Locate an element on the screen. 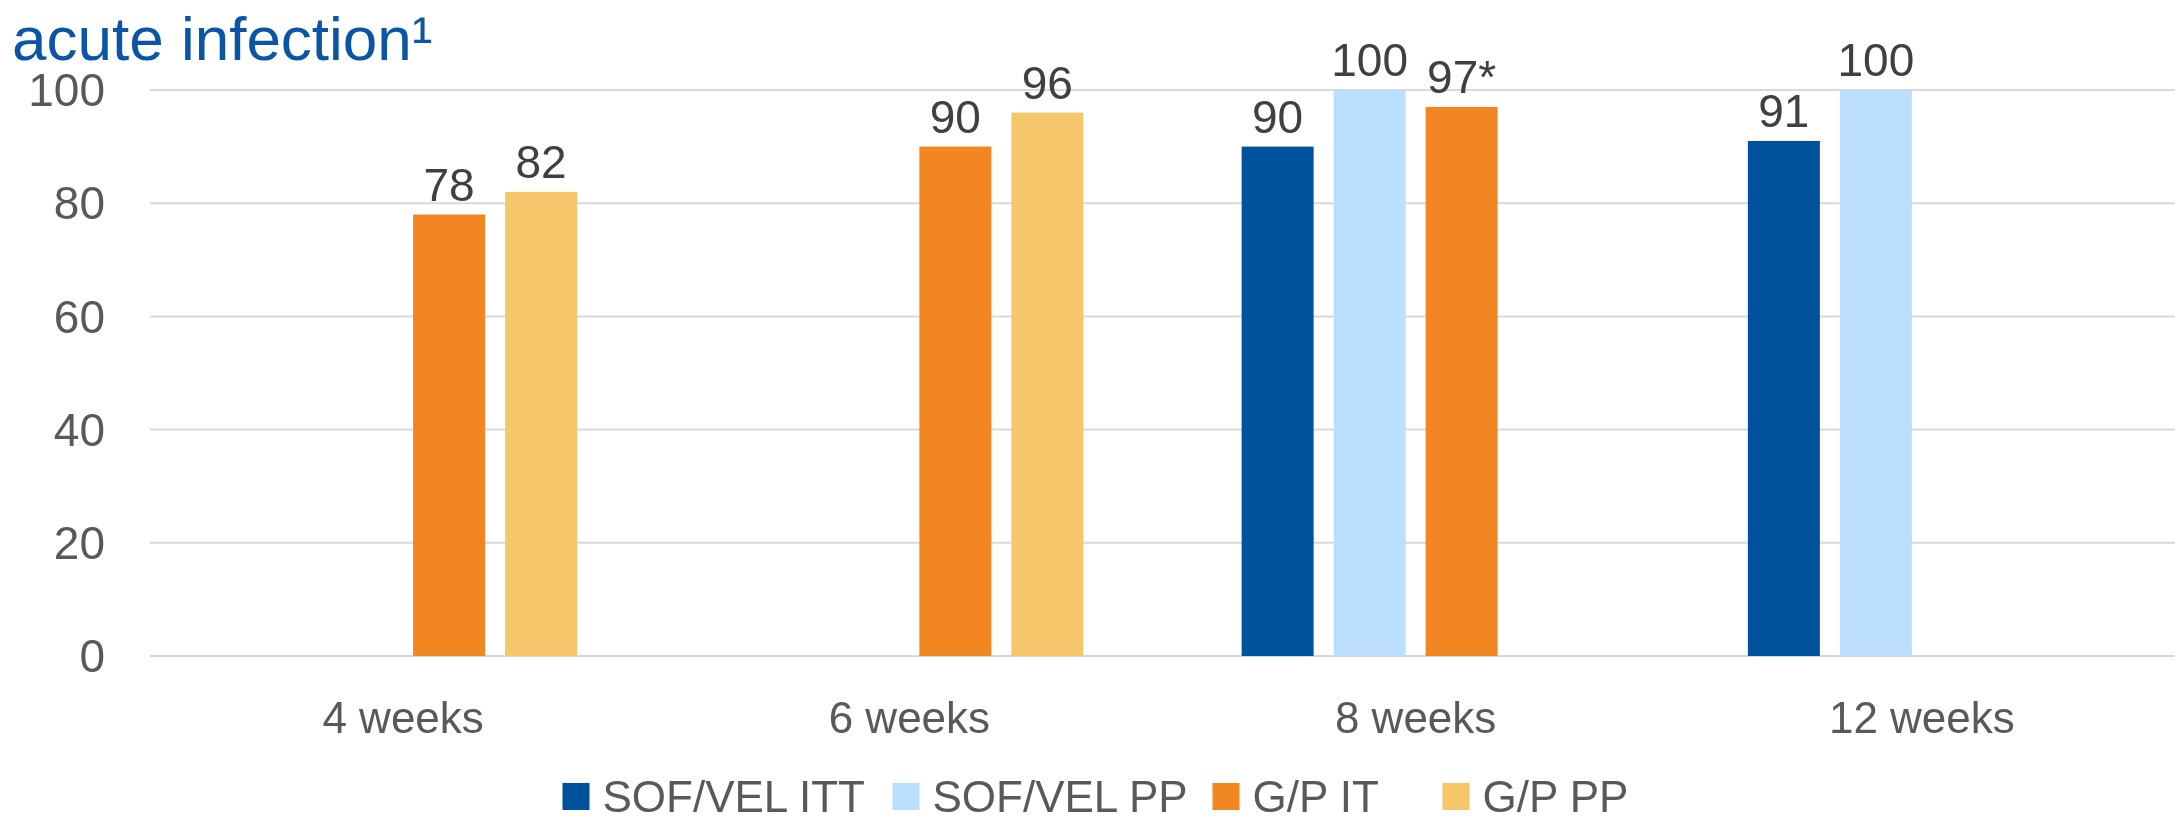 This screenshot has height=826, width=2175. y-tick-label: 40 is located at coordinates (79, 429).